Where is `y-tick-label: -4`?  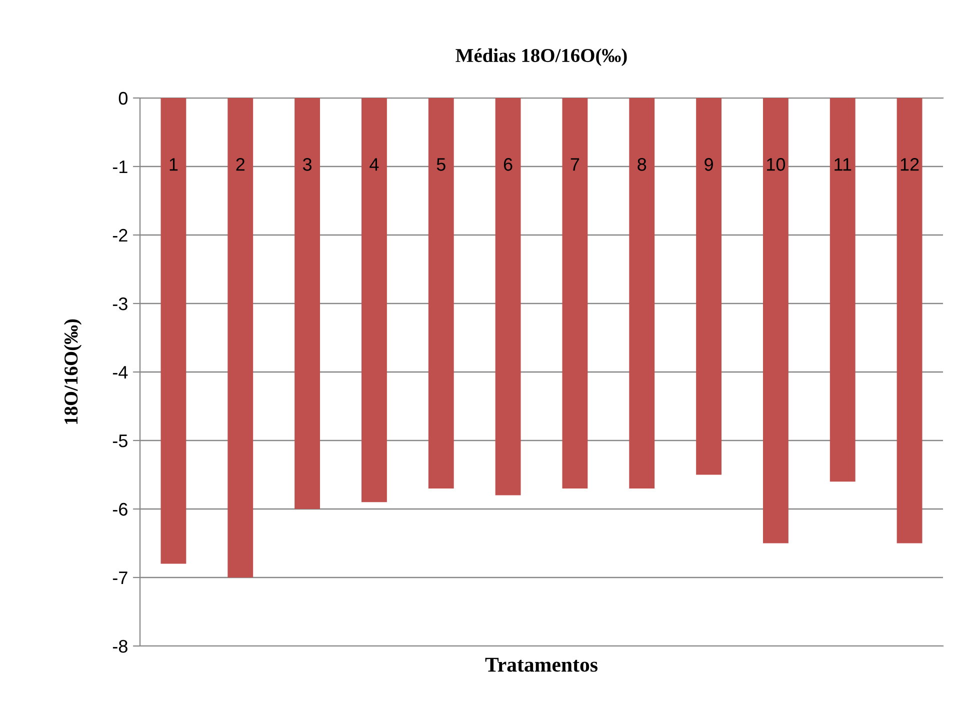
y-tick-label: -4 is located at coordinates (120, 372).